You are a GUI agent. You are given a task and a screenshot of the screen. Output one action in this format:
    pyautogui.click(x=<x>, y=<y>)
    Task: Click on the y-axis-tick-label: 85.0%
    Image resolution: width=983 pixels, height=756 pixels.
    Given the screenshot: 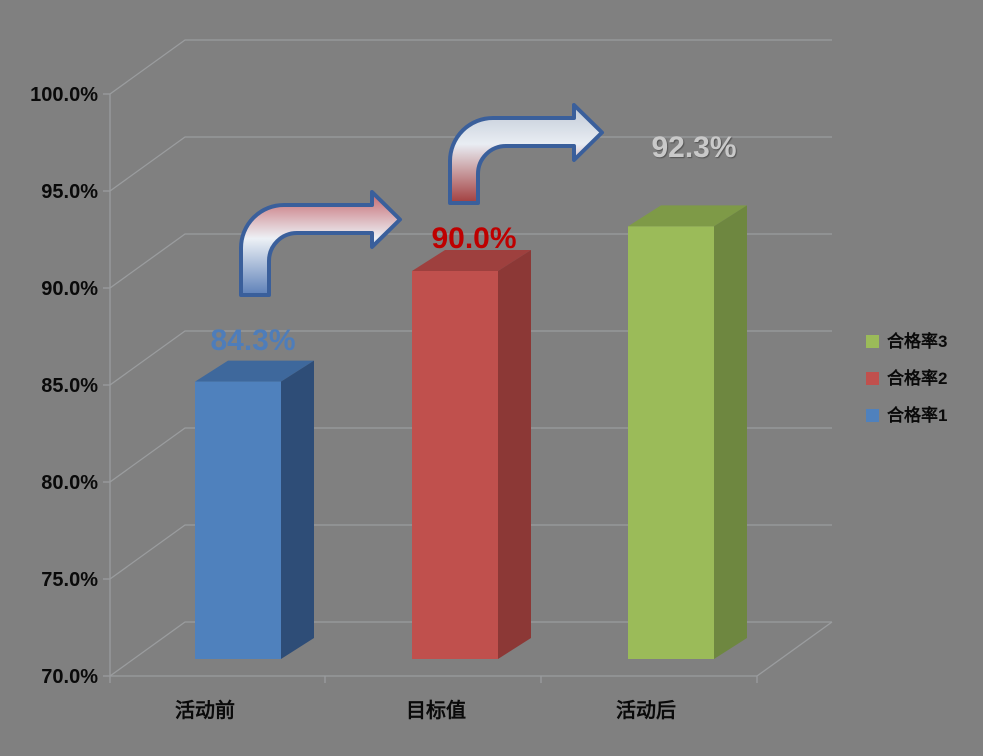 What is the action you would take?
    pyautogui.click(x=69, y=386)
    